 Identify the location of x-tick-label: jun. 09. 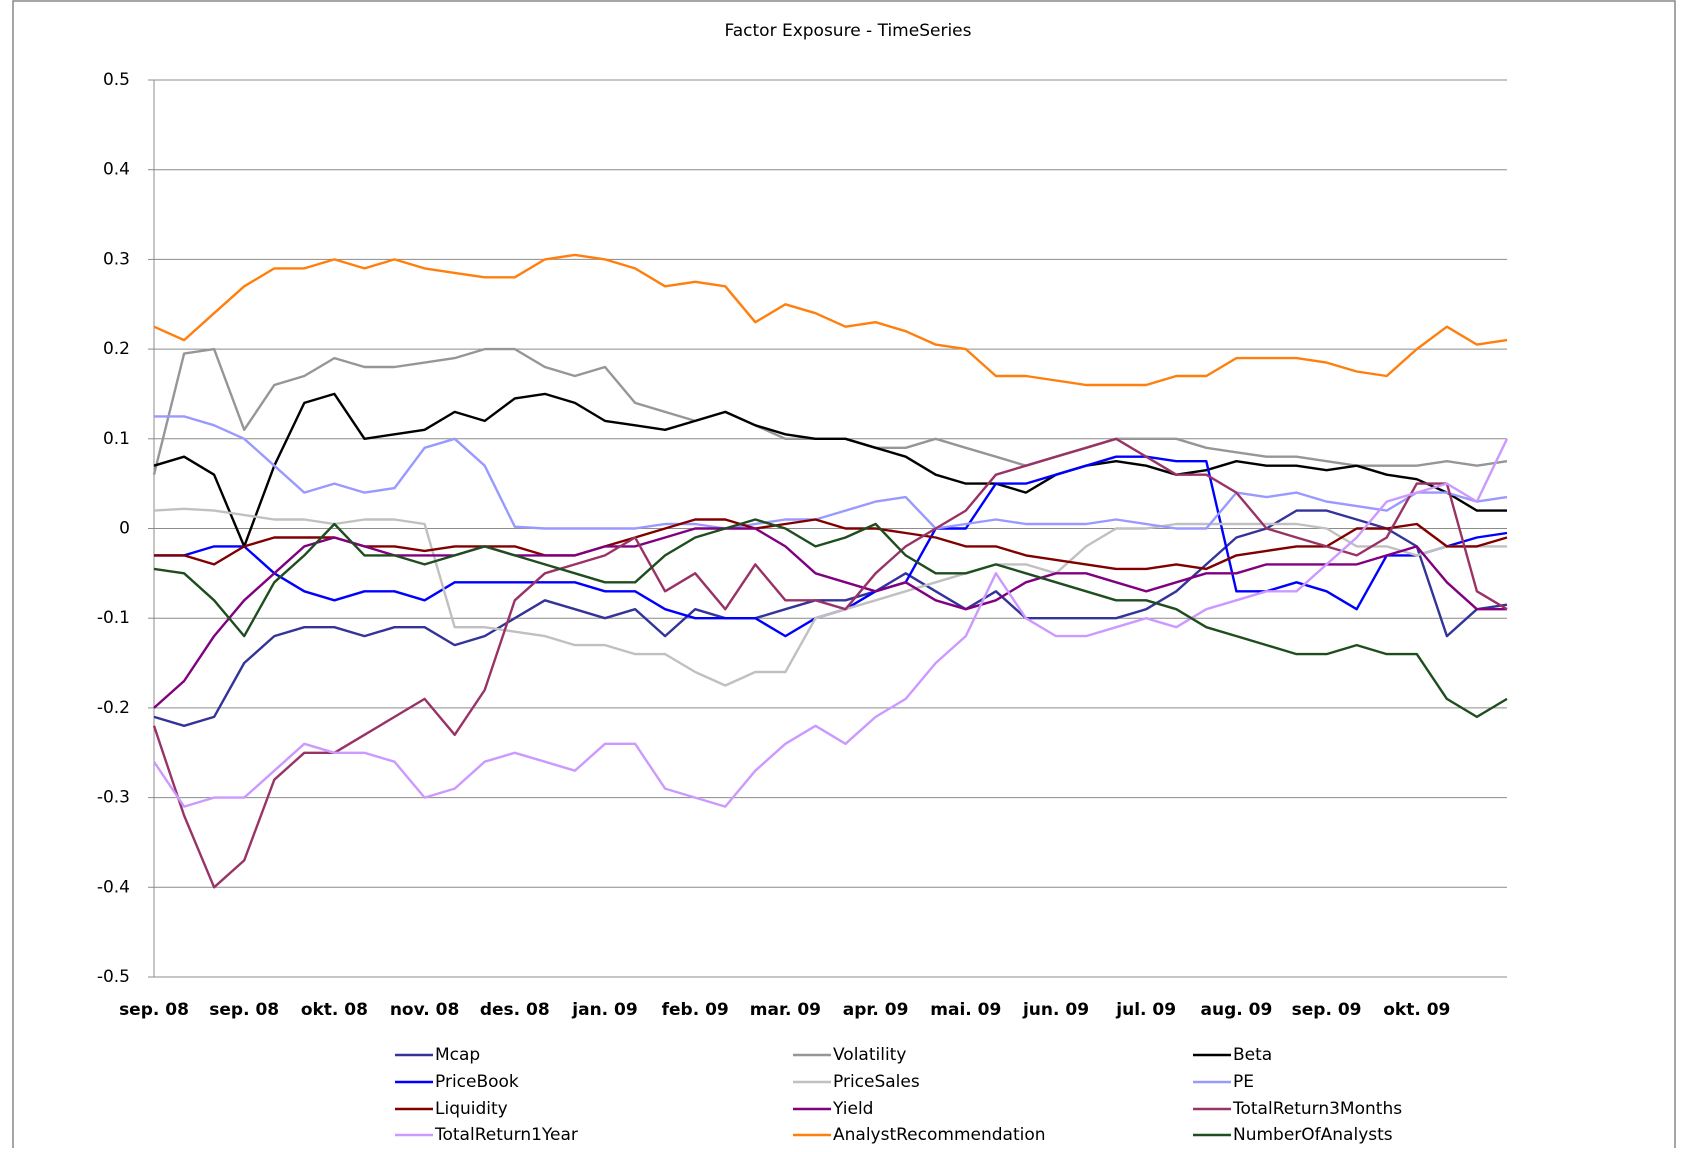
(1055, 1010).